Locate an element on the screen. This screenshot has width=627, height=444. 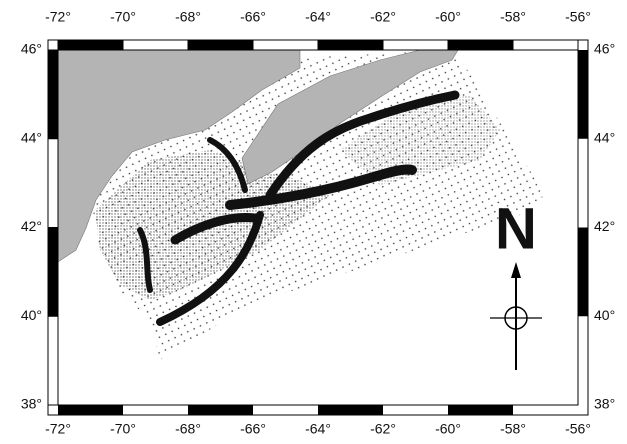
land-mass is located at coordinates (350, 117).